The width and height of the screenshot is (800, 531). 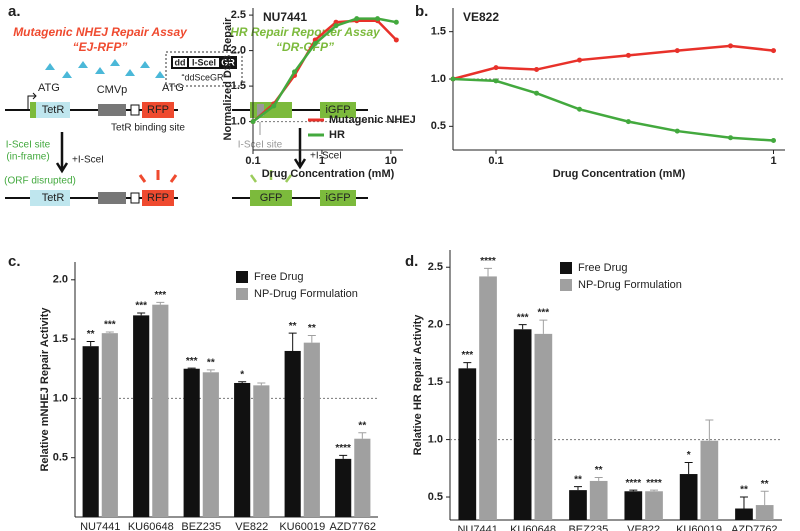 What do you see at coordinates (158, 176) in the screenshot?
I see `rfp-burst` at bounding box center [158, 176].